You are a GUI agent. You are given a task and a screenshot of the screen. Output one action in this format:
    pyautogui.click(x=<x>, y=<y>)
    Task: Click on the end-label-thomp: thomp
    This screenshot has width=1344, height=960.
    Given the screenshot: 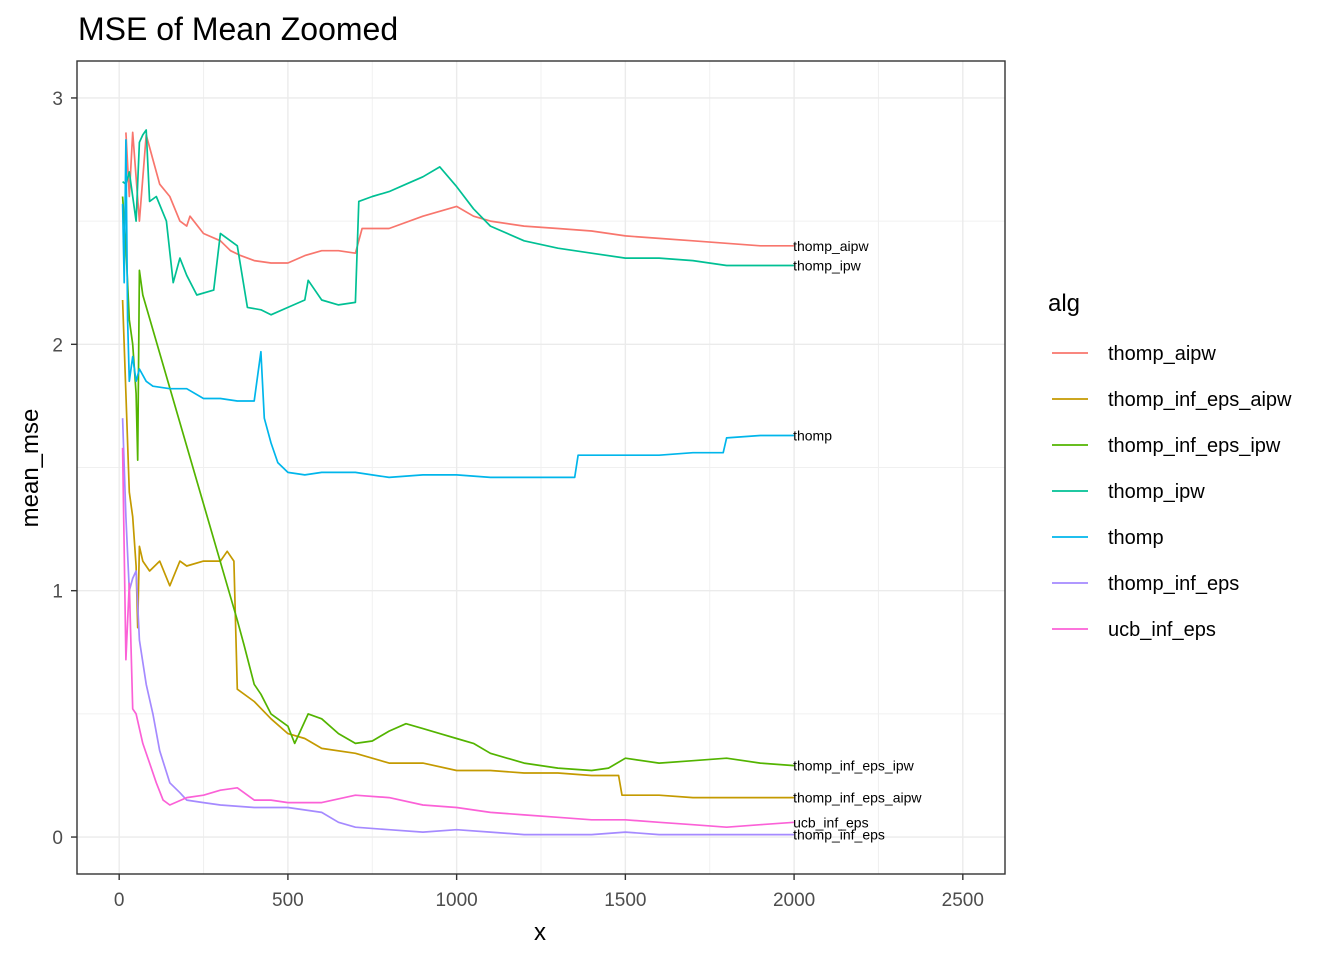 What is the action you would take?
    pyautogui.click(x=812, y=435)
    